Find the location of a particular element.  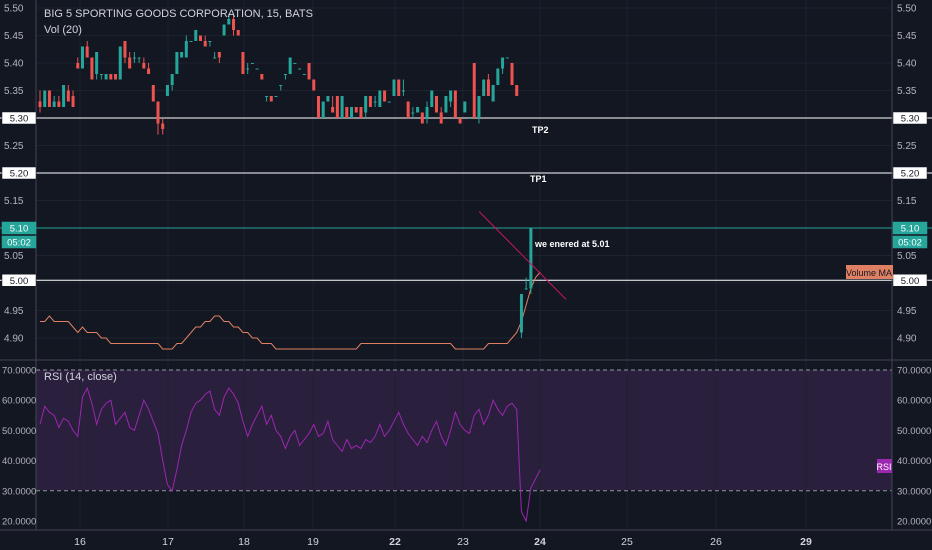

rsi-indicator-label: RSI (14, close) is located at coordinates (80, 377).